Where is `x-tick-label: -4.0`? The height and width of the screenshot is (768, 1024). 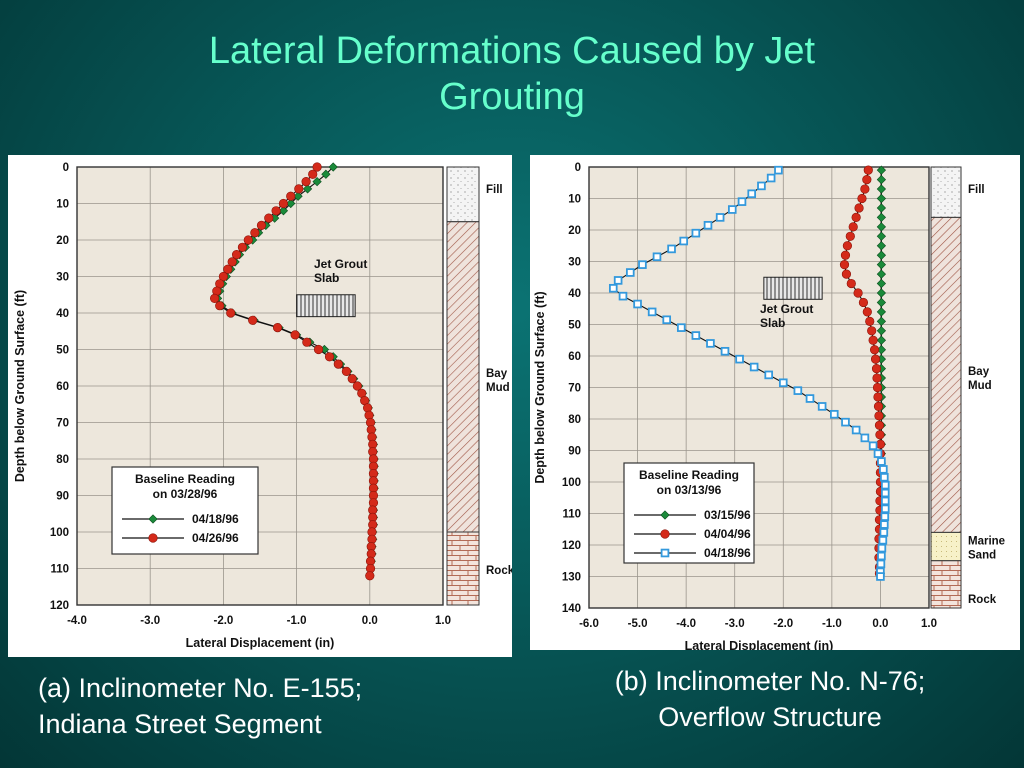
x-tick-label: -4.0 is located at coordinates (77, 621).